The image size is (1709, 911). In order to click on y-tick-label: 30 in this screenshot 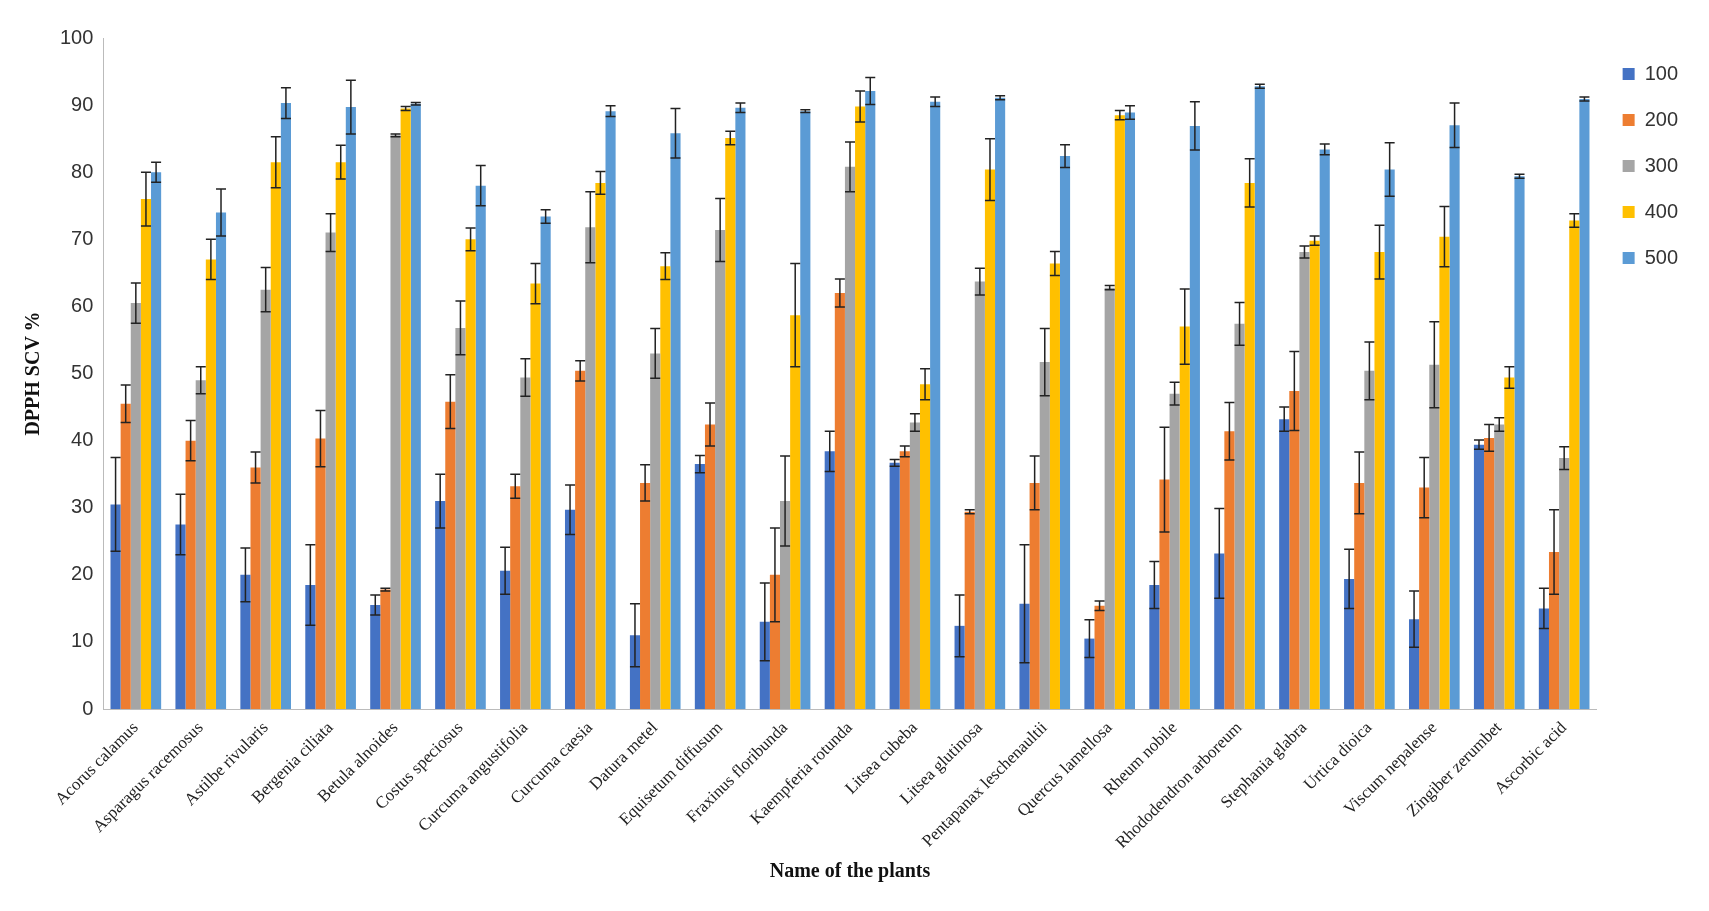, I will do `click(82, 506)`.